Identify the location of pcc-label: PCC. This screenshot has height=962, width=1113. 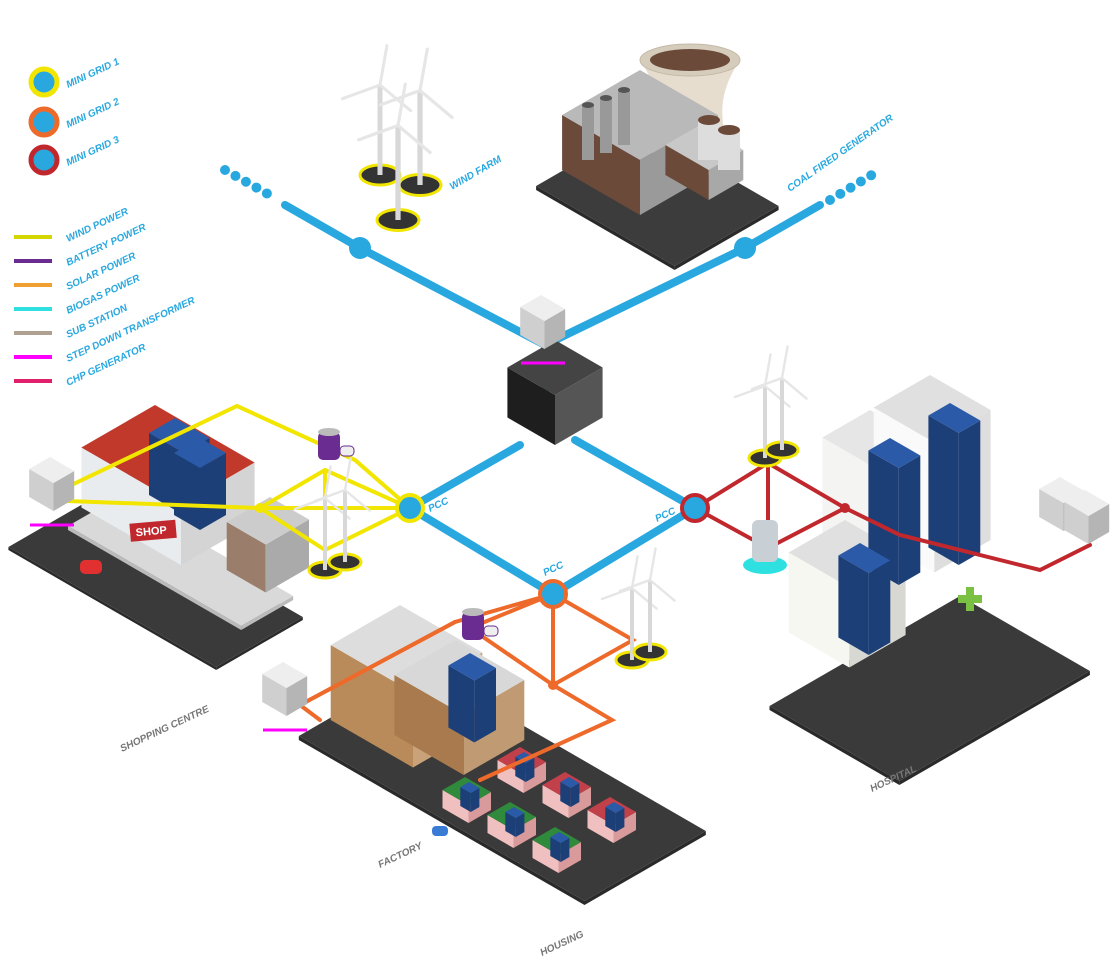
(554, 568).